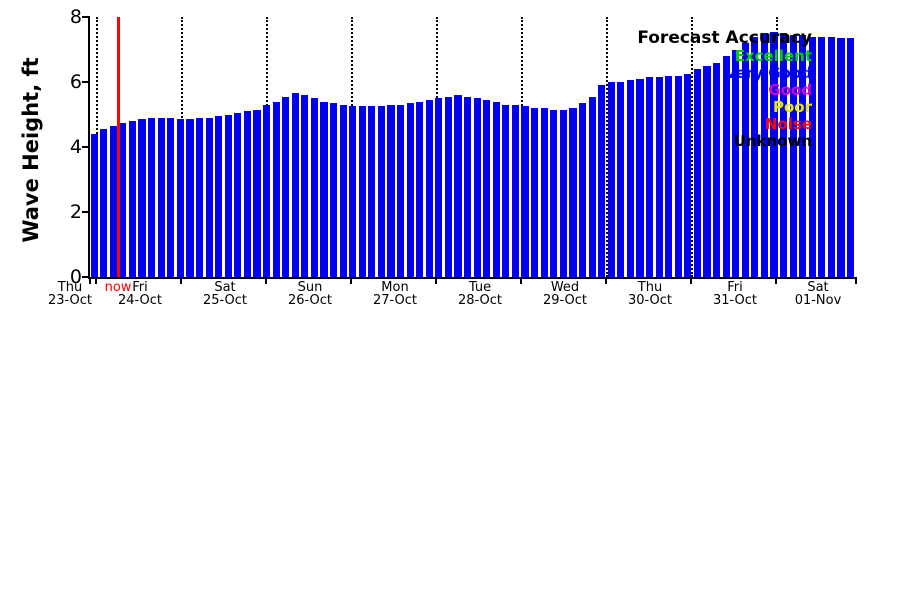 The width and height of the screenshot is (900, 600). What do you see at coordinates (75, 277) in the screenshot?
I see `y-tick-label: 0` at bounding box center [75, 277].